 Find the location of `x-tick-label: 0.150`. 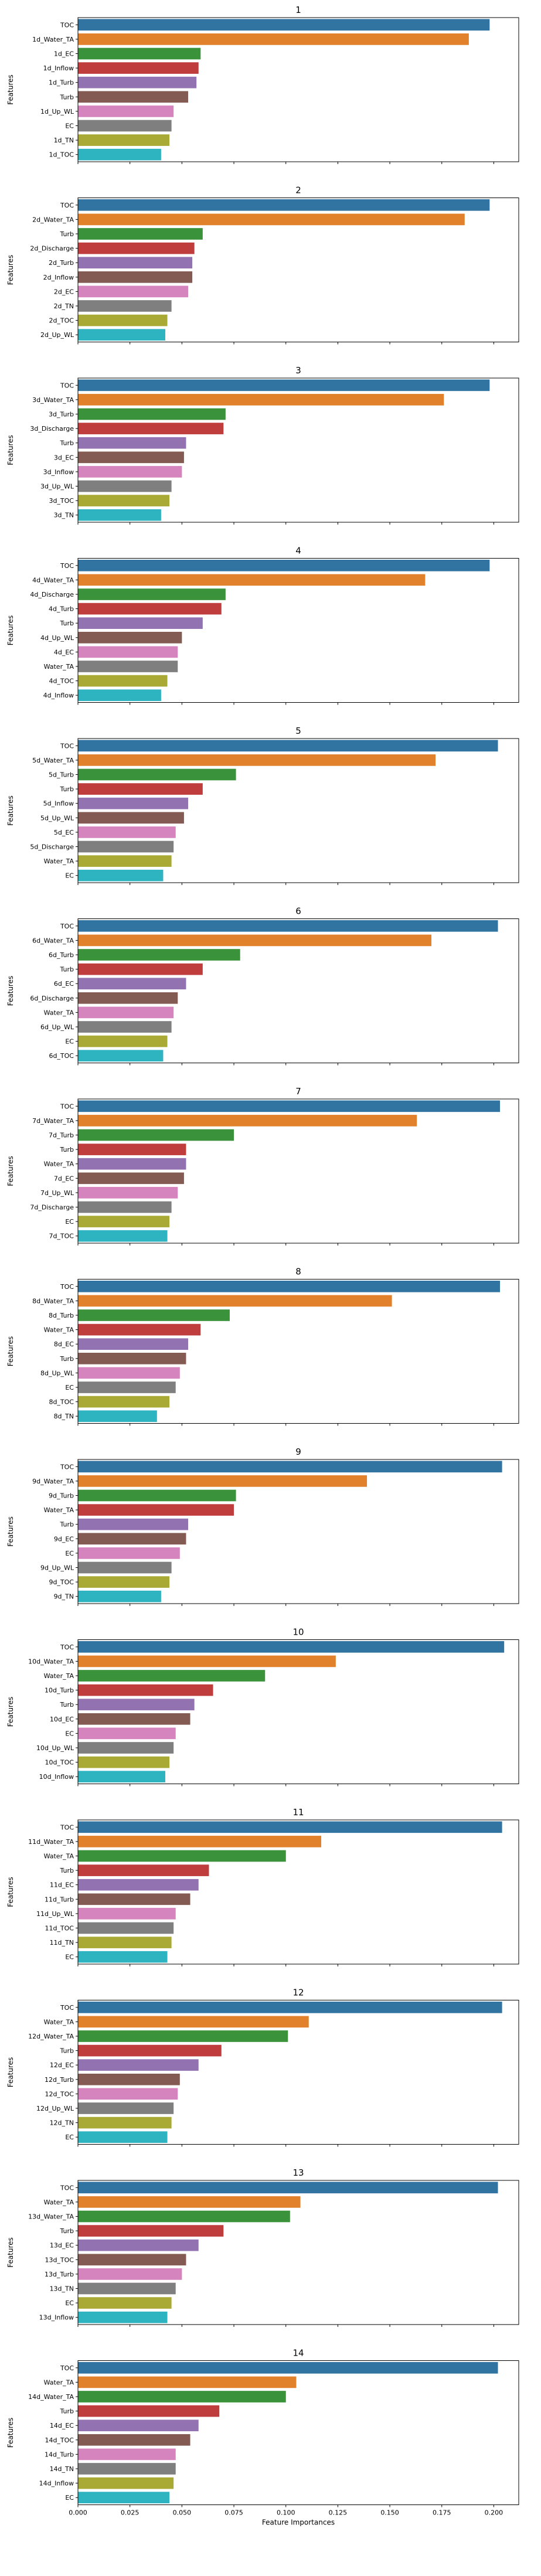

x-tick-label: 0.150 is located at coordinates (389, 2513).